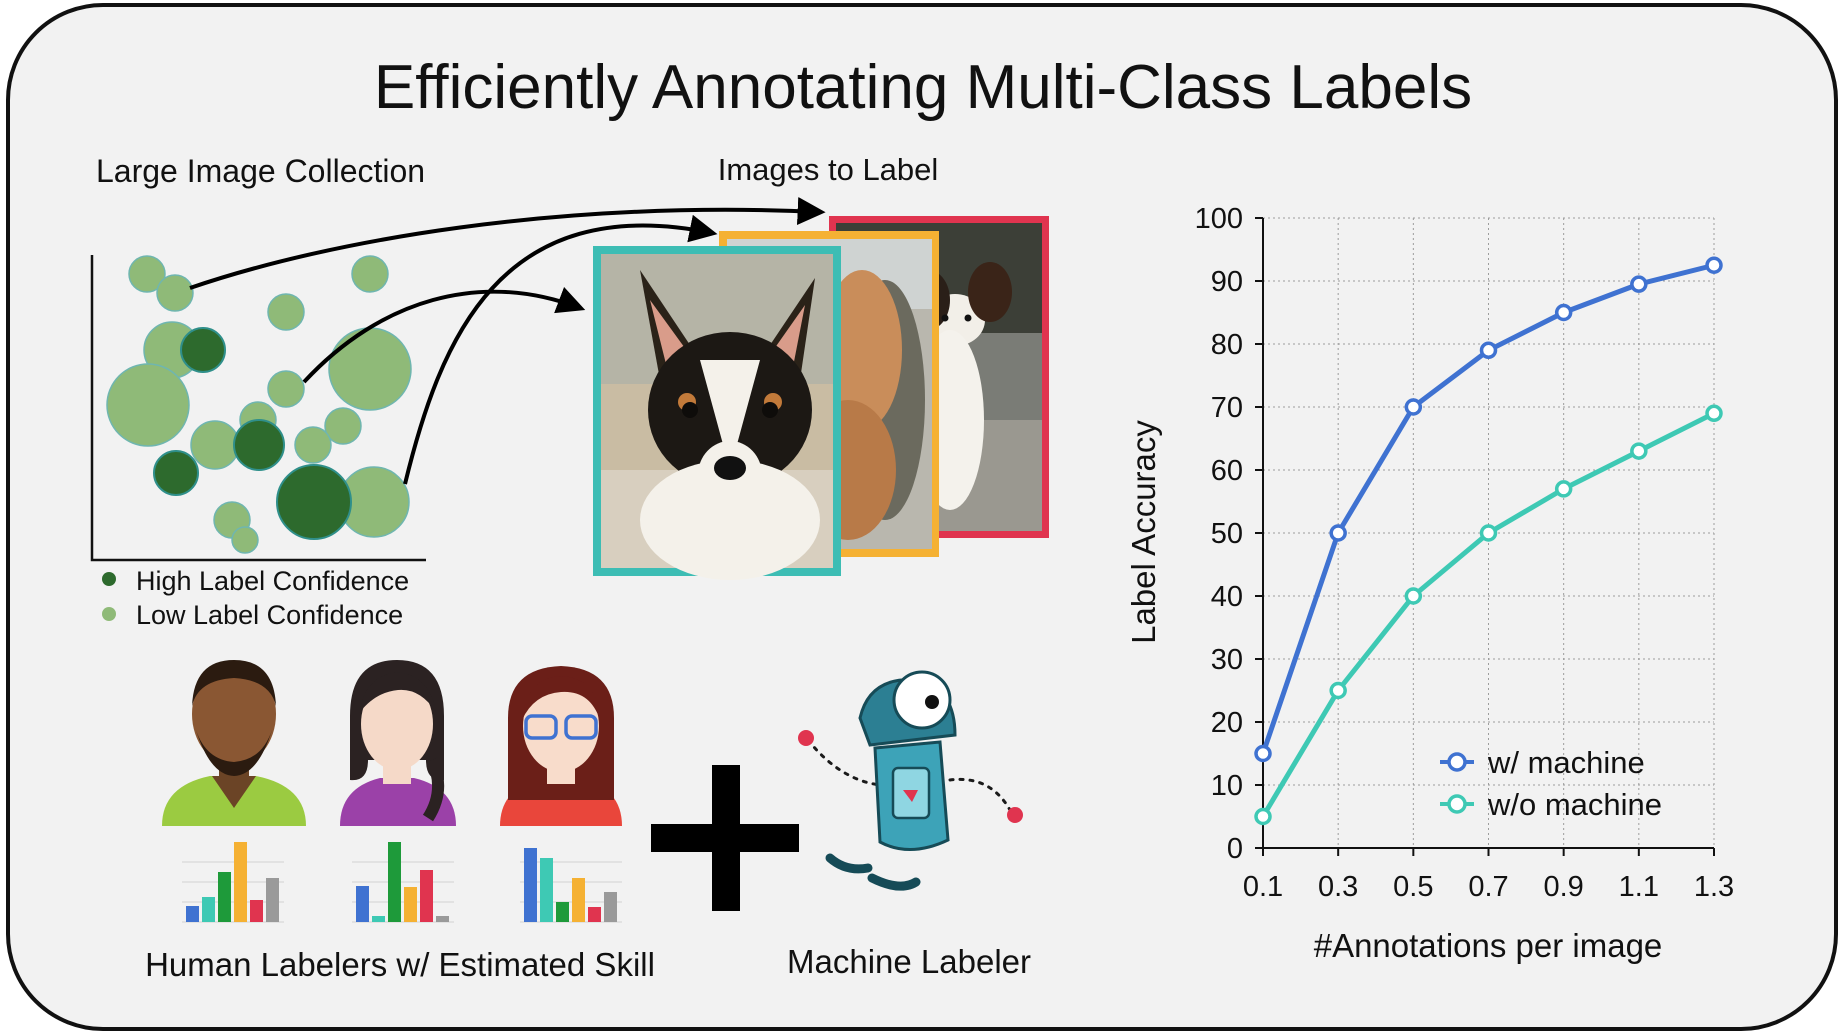 The image size is (1846, 1036). What do you see at coordinates (260, 171) in the screenshot?
I see `collection-label: Large Image Collection` at bounding box center [260, 171].